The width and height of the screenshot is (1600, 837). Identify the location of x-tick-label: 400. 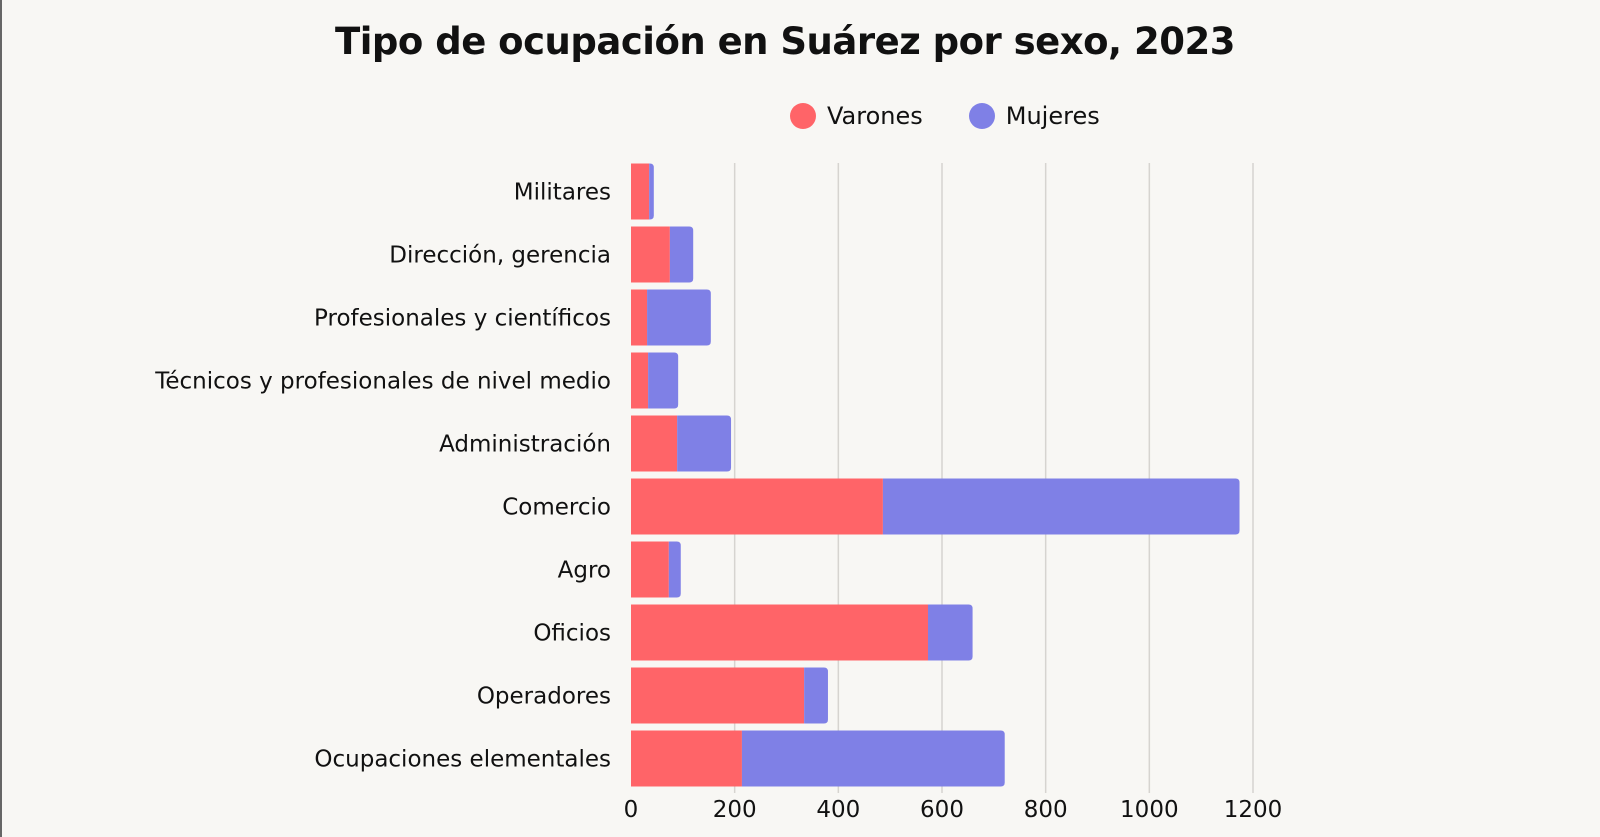
(838, 810).